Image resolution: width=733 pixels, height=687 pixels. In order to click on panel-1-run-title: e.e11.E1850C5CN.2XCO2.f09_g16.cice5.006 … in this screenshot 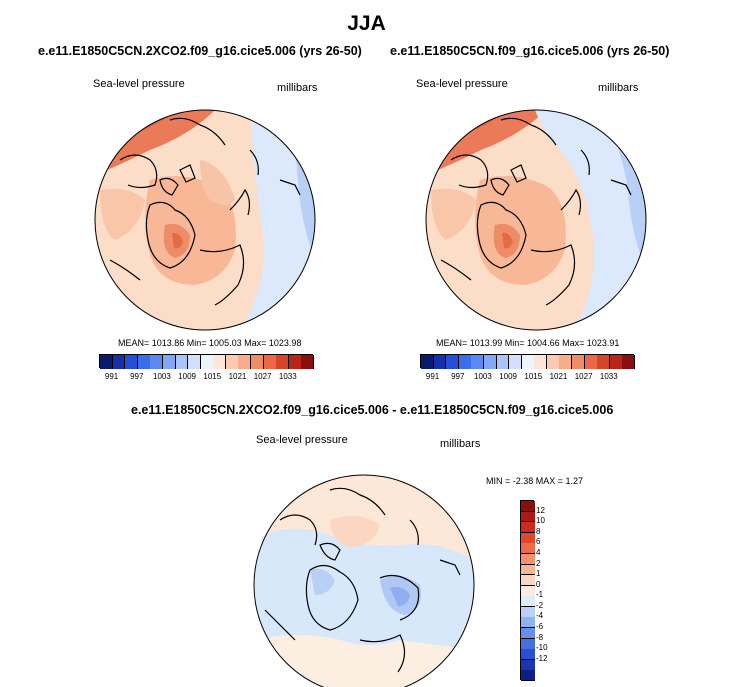, I will do `click(200, 51)`.